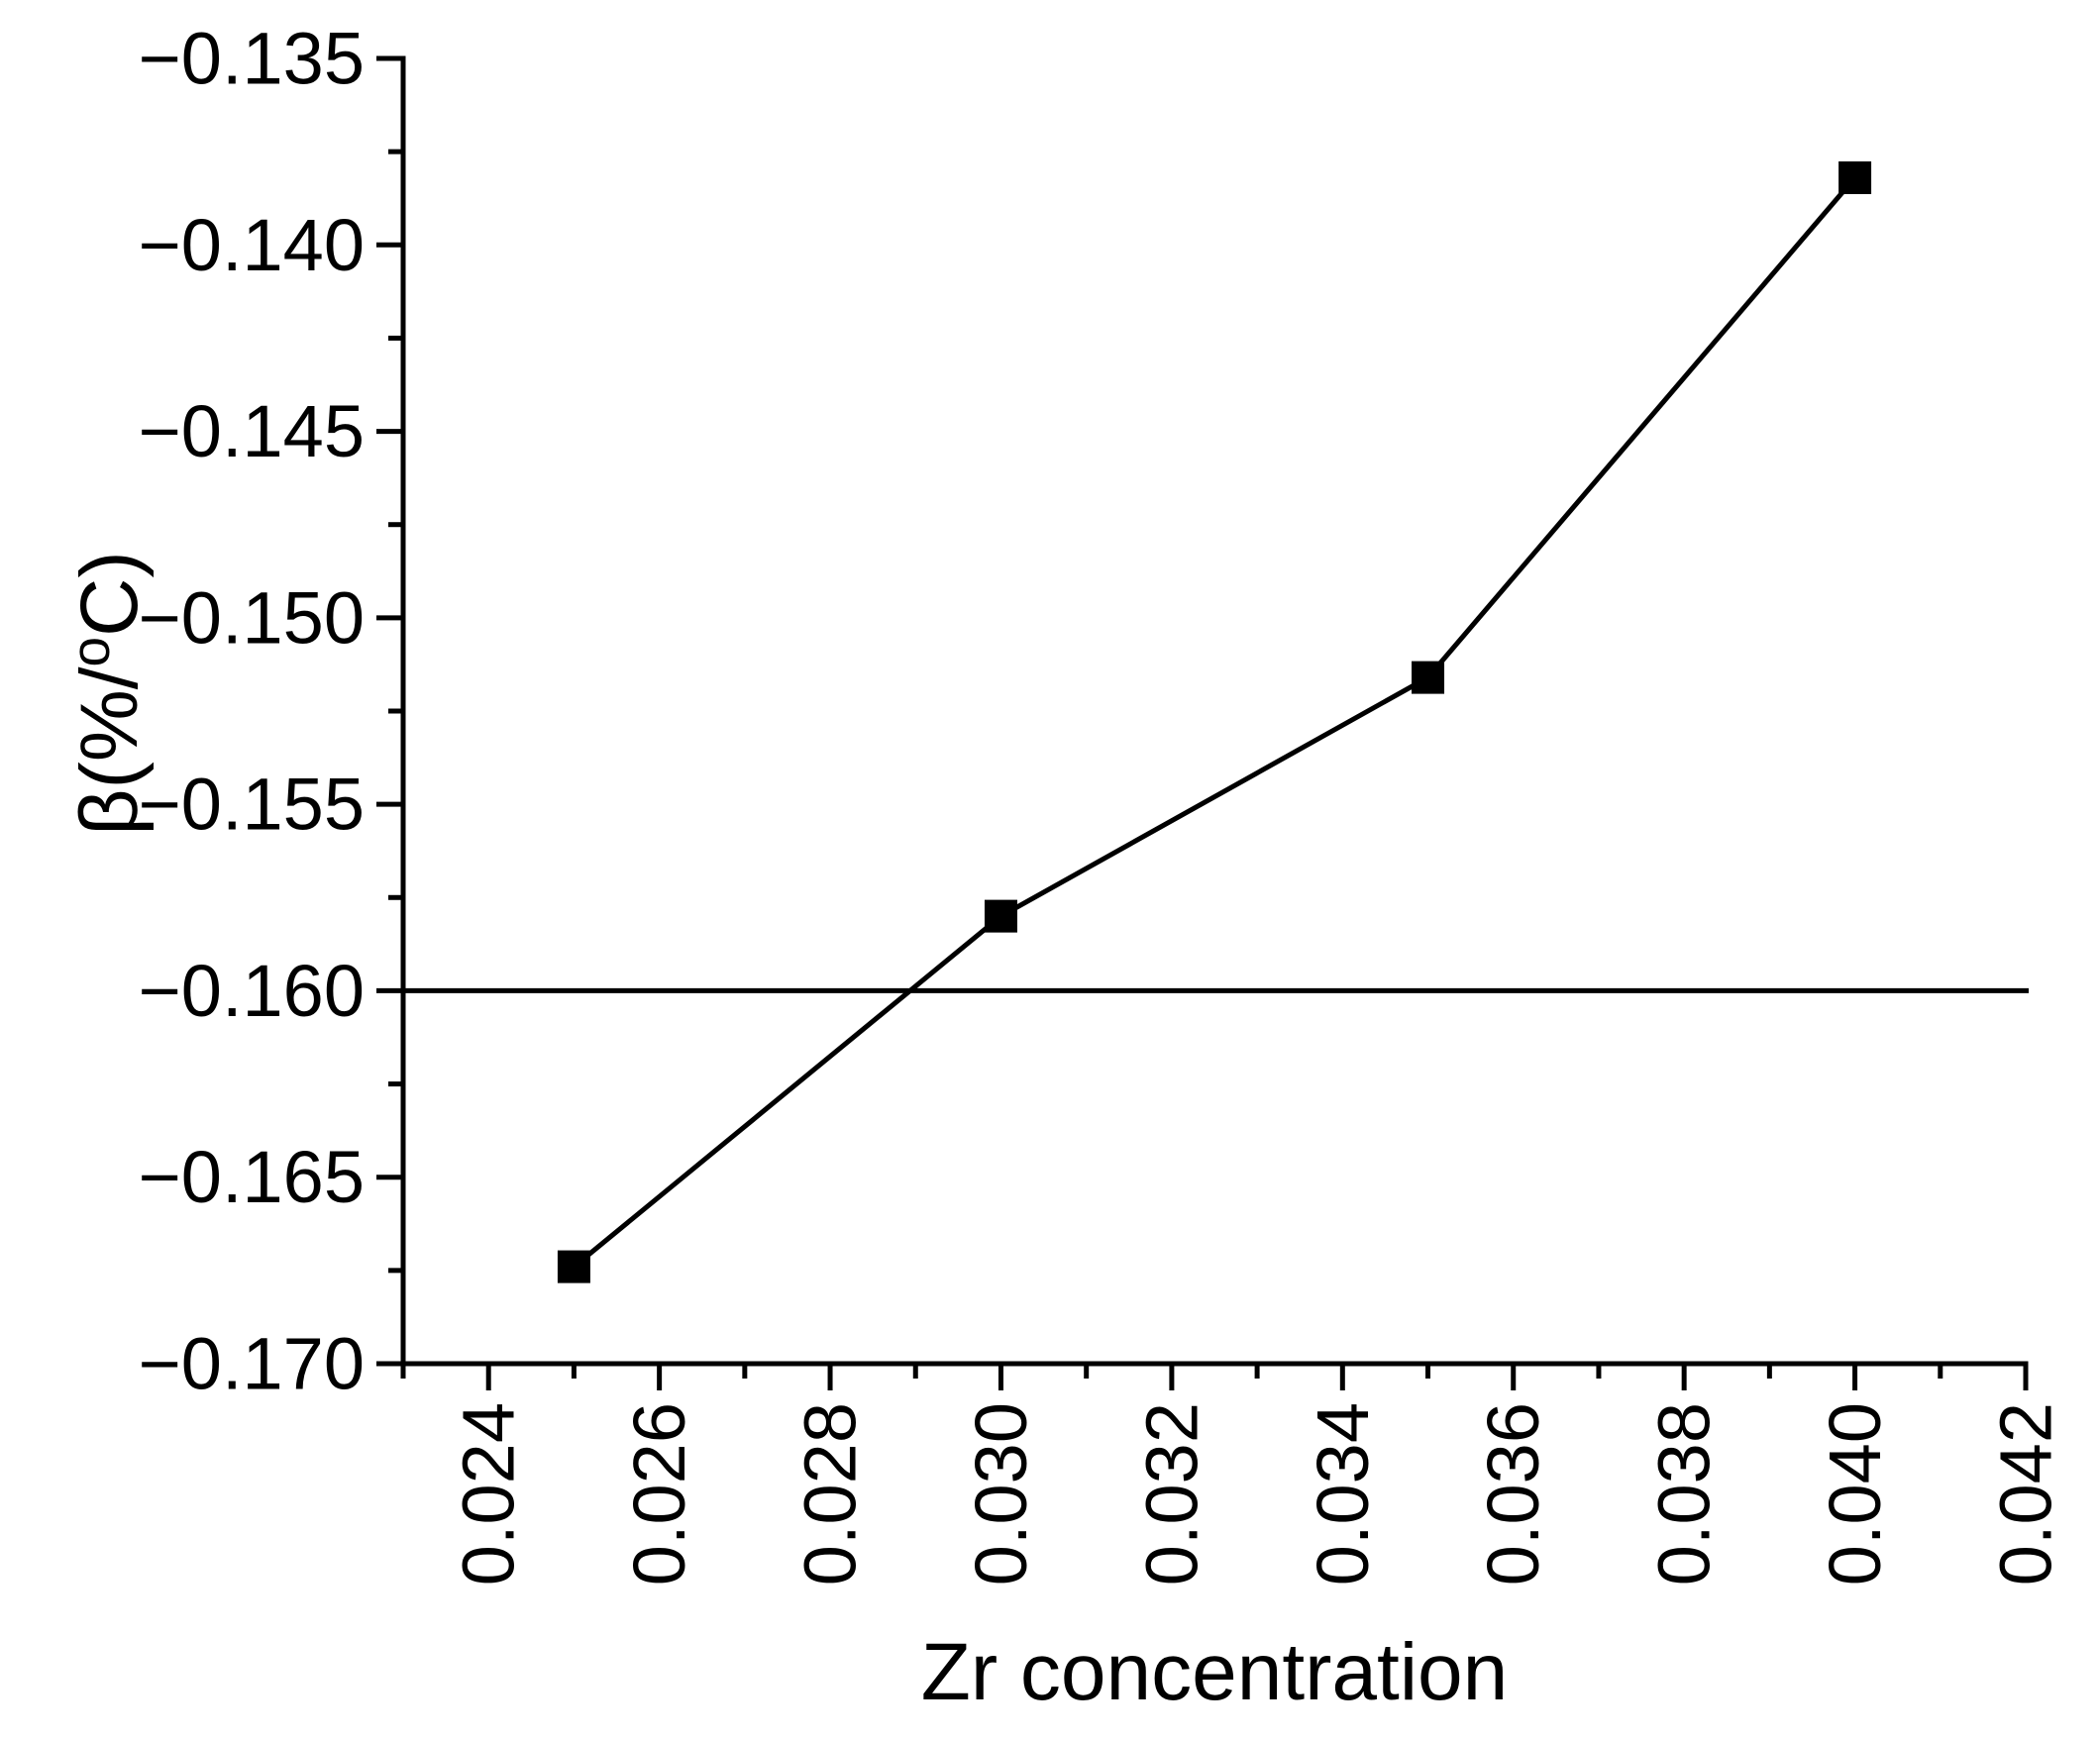  I want to click on x-axis-tick-label: 0.038, so click(1684, 1494).